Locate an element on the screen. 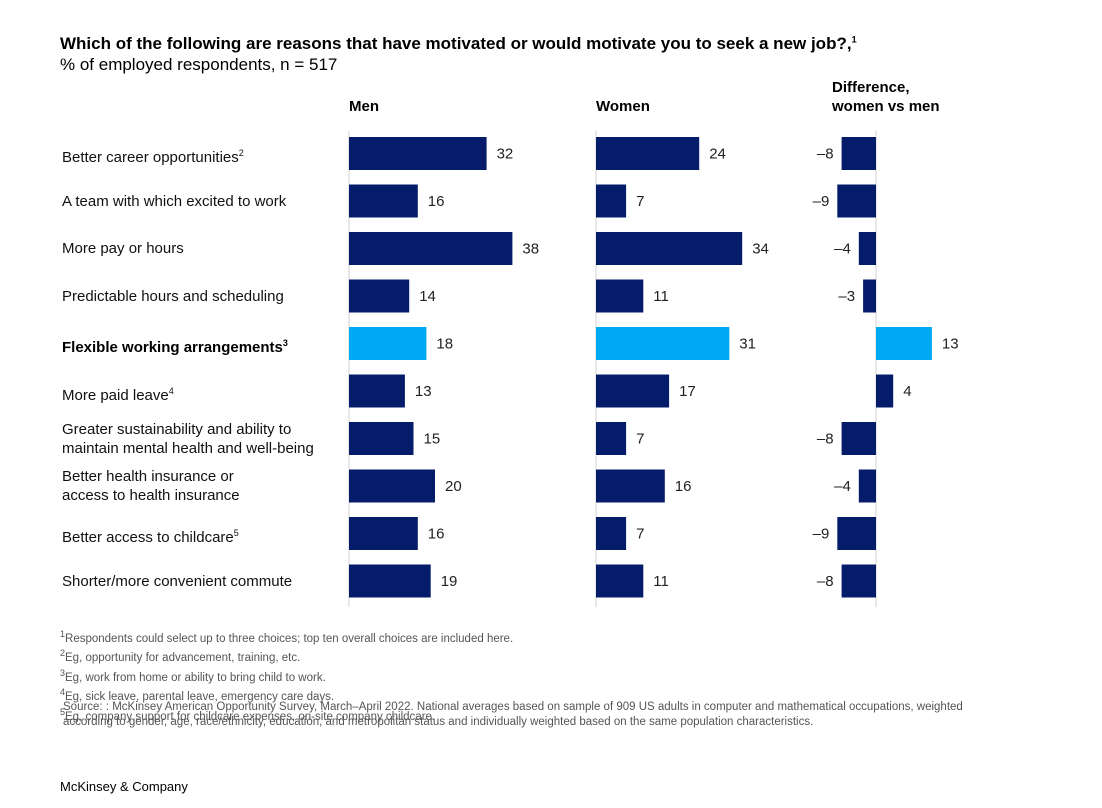 The width and height of the screenshot is (1102, 808). value-label-women: 24 is located at coordinates (717, 154).